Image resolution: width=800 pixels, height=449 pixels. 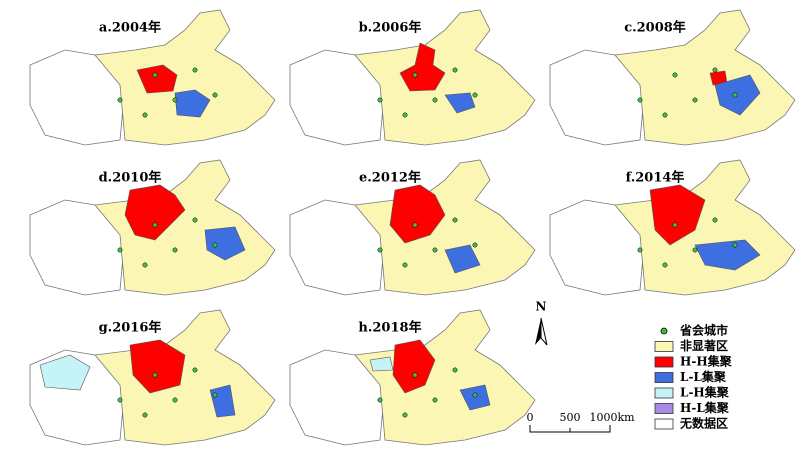 I want to click on legend-label: L-L集聚, so click(x=703, y=376).